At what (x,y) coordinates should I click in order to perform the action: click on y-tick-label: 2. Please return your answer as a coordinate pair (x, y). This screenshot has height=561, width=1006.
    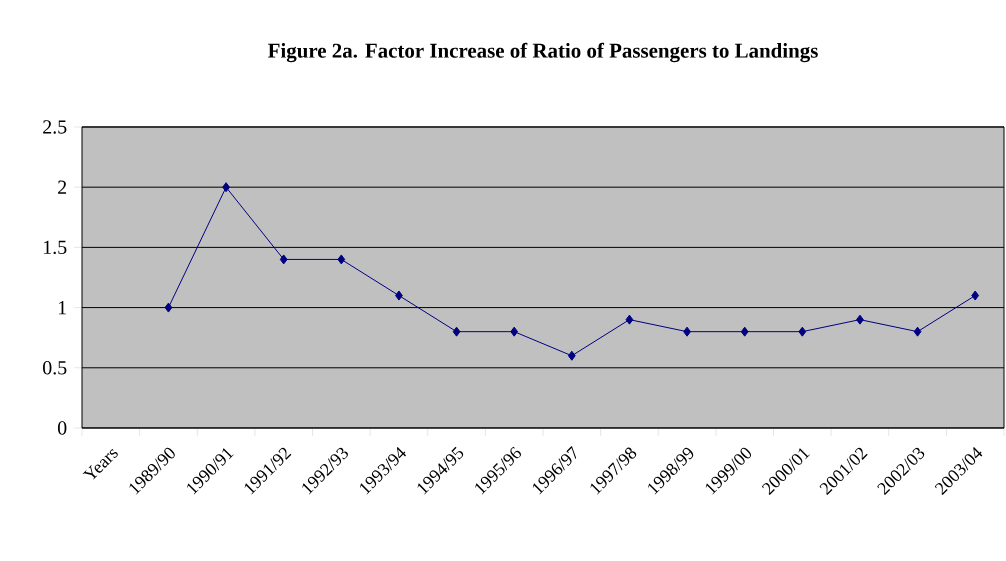
    Looking at the image, I should click on (62, 187).